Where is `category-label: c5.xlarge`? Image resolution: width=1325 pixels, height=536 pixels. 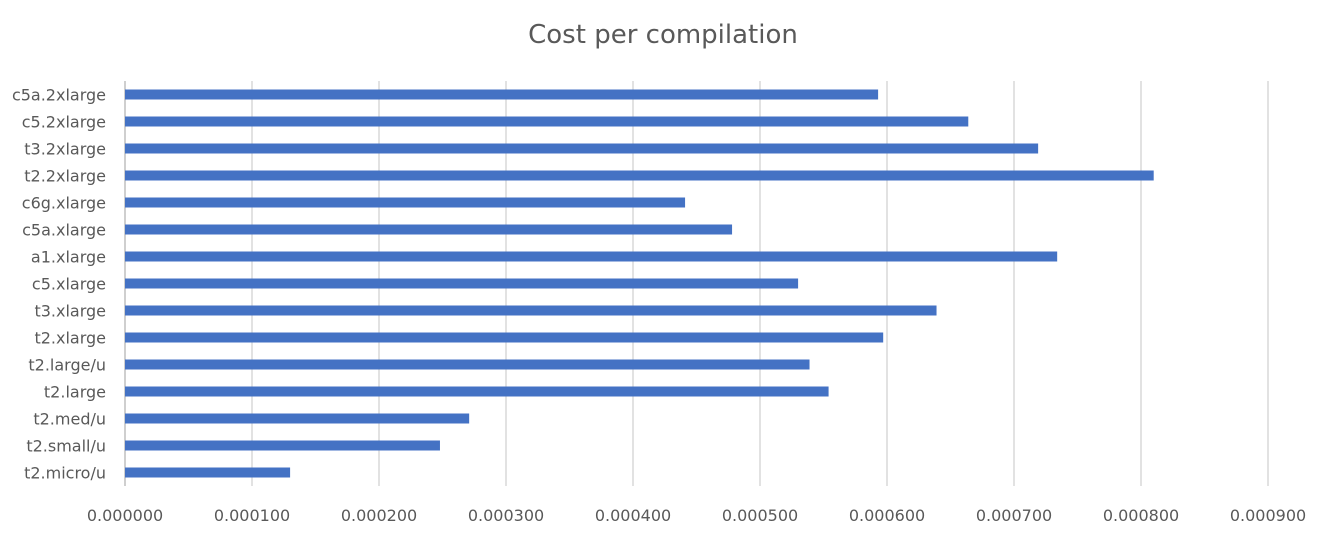 category-label: c5.xlarge is located at coordinates (69, 284).